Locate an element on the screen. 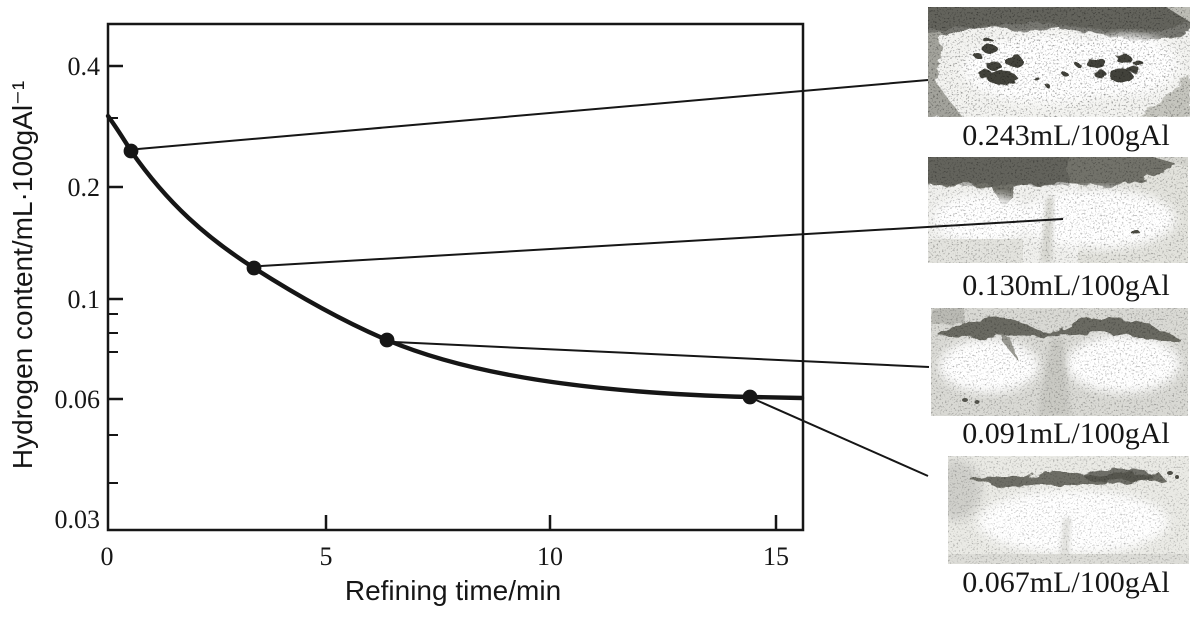  y-axis-minor-ticks is located at coordinates (113, 300).